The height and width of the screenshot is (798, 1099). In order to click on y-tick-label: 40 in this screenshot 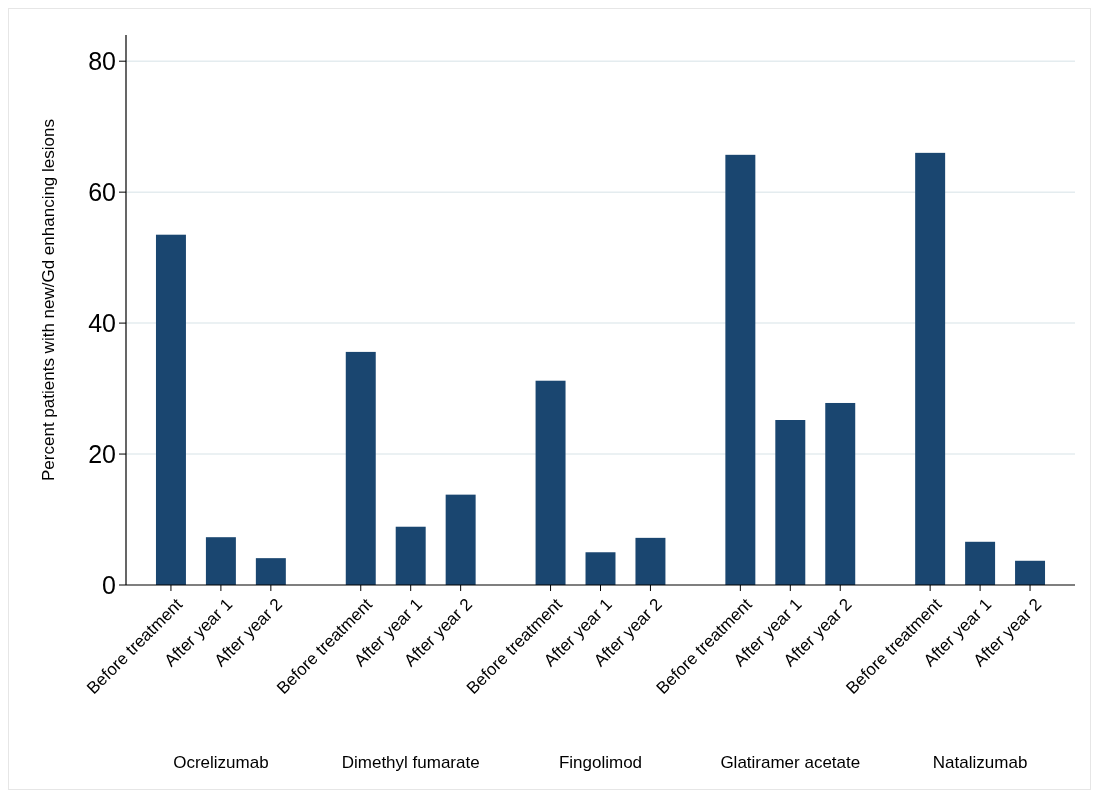, I will do `click(102, 322)`.